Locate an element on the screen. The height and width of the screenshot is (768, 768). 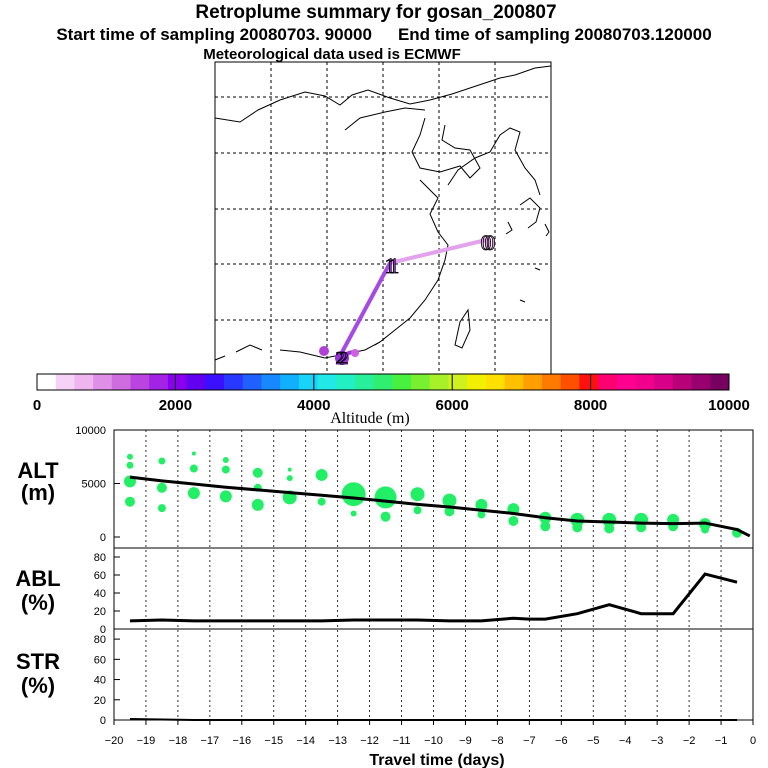
alt-unit: (m) is located at coordinates (38, 492).